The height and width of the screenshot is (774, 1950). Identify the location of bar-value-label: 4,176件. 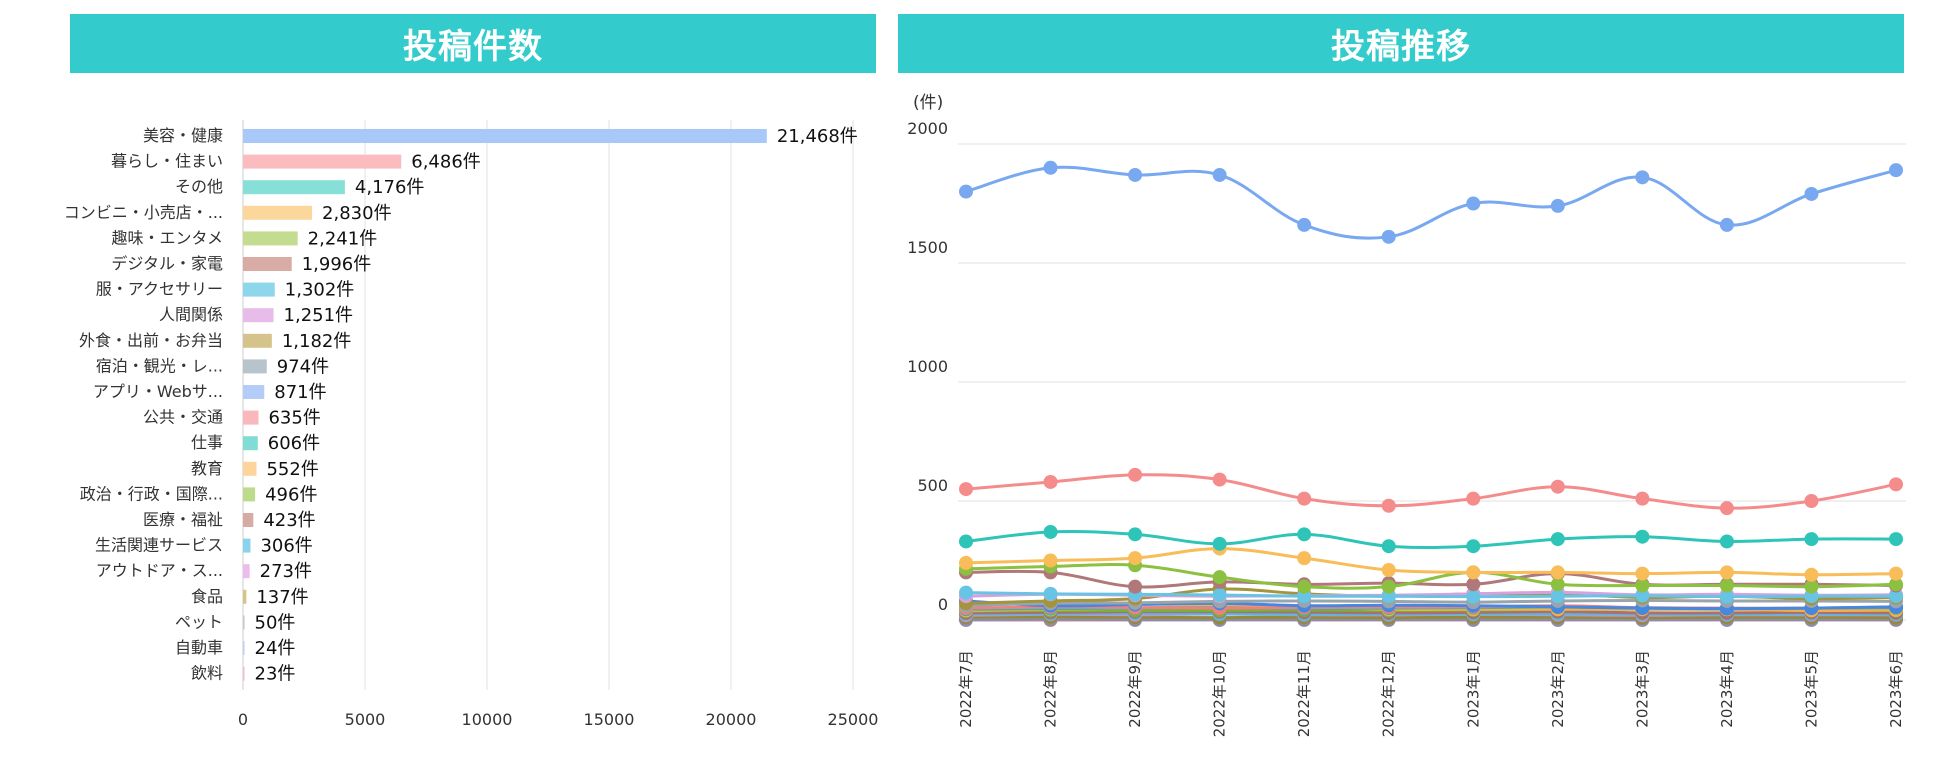
(390, 187).